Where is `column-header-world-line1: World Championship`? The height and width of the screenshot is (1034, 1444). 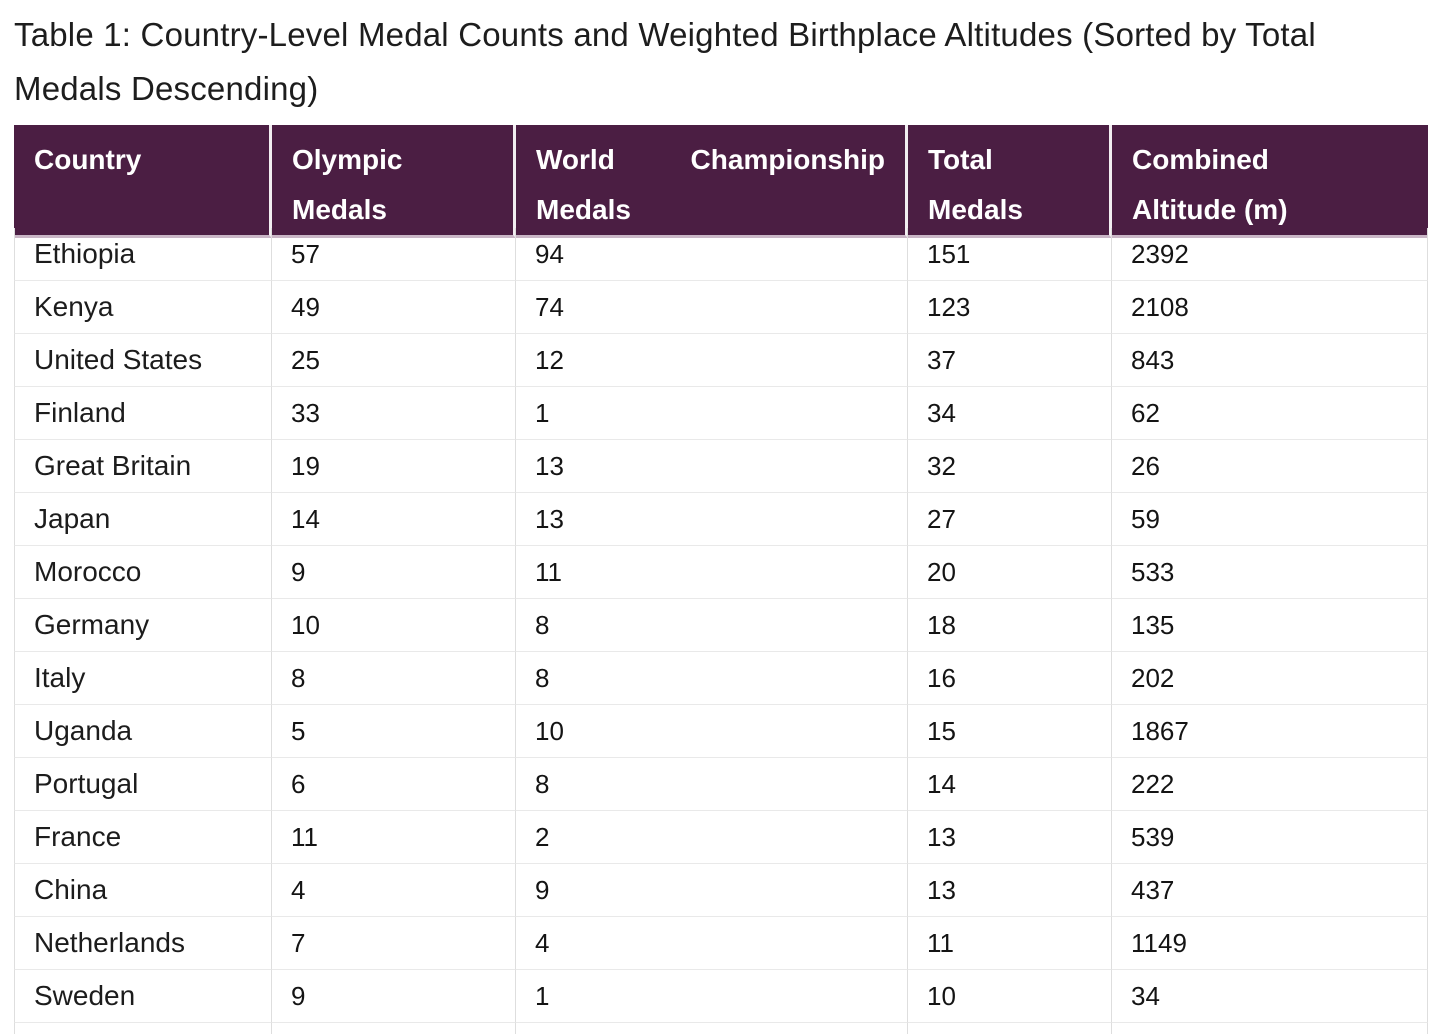 column-header-world-line1: World Championship is located at coordinates (710, 160).